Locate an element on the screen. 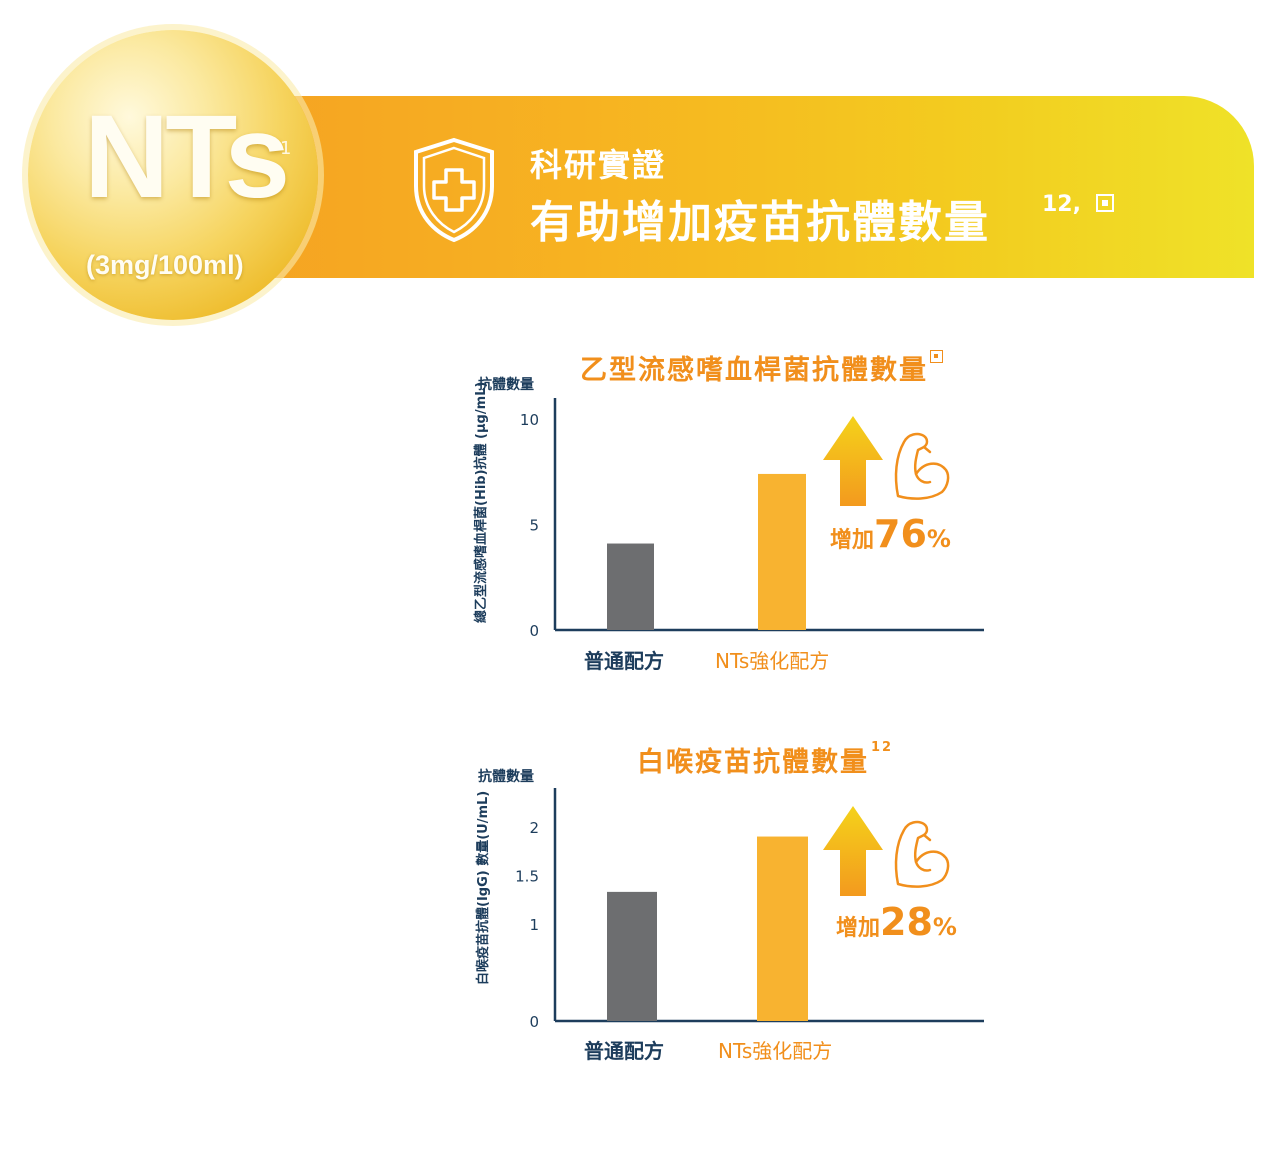 The image size is (1280, 1152). chart1-category-nts: NTs強化配方 is located at coordinates (772, 661).